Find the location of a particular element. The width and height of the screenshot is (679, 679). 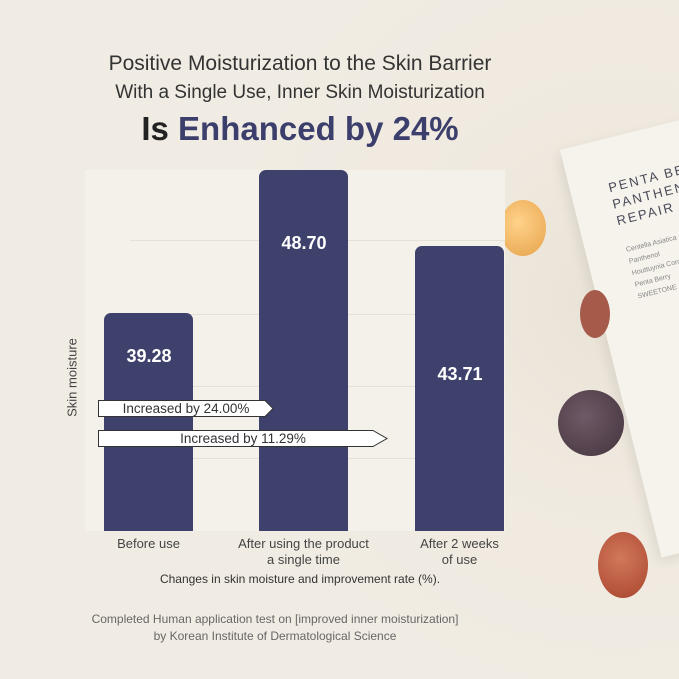

x-tick-label: After using the product a single time is located at coordinates (304, 552).